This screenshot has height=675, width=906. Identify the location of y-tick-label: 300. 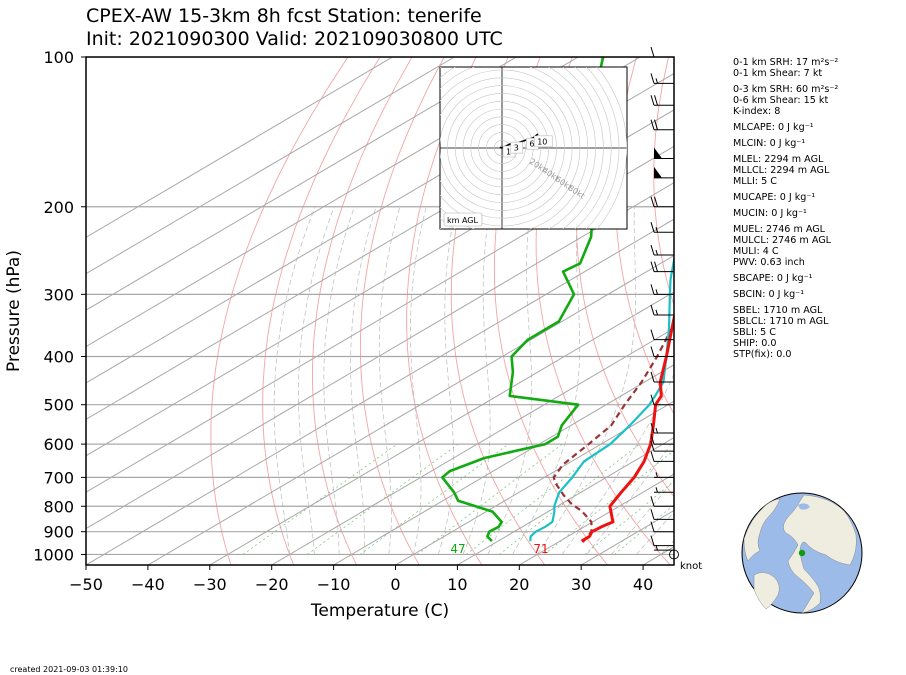
(58, 294).